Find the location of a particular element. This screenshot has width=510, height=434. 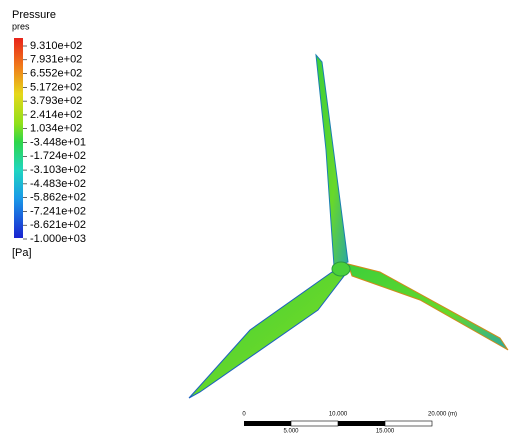

scale-label: 20.000 (m) is located at coordinates (442, 415).